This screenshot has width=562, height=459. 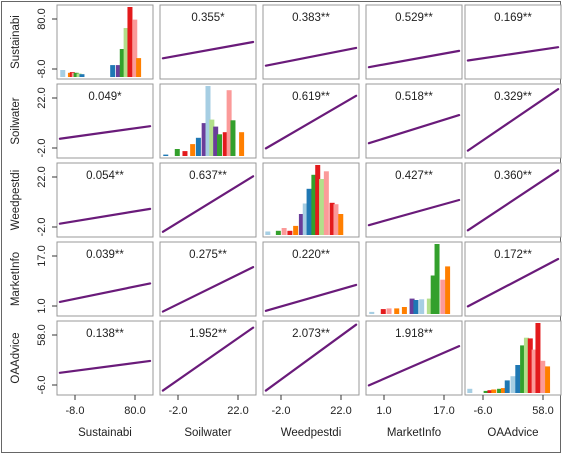 What do you see at coordinates (414, 97) in the screenshot?
I see `correlation-label: 0.518**` at bounding box center [414, 97].